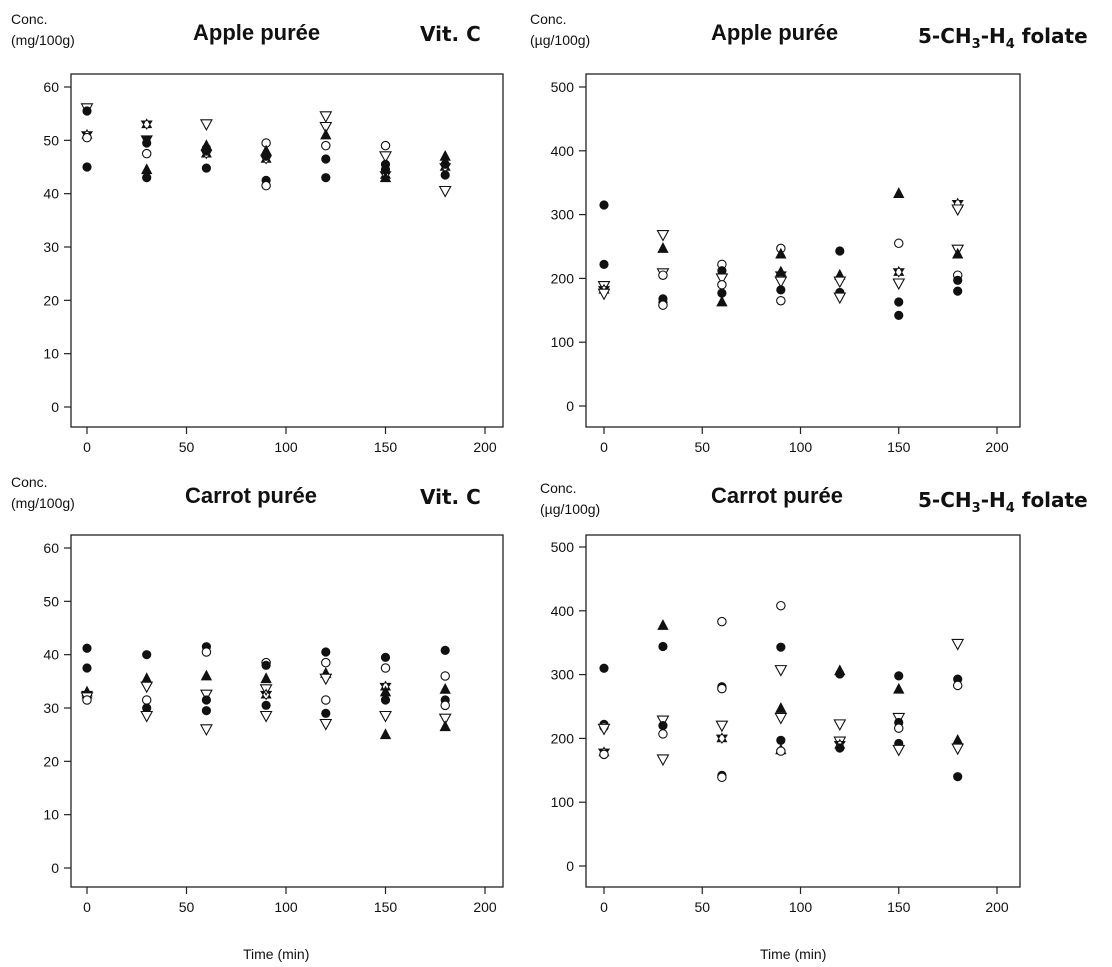 This screenshot has height=967, width=1112. I want to click on y-tick-label: 50, so click(51, 601).